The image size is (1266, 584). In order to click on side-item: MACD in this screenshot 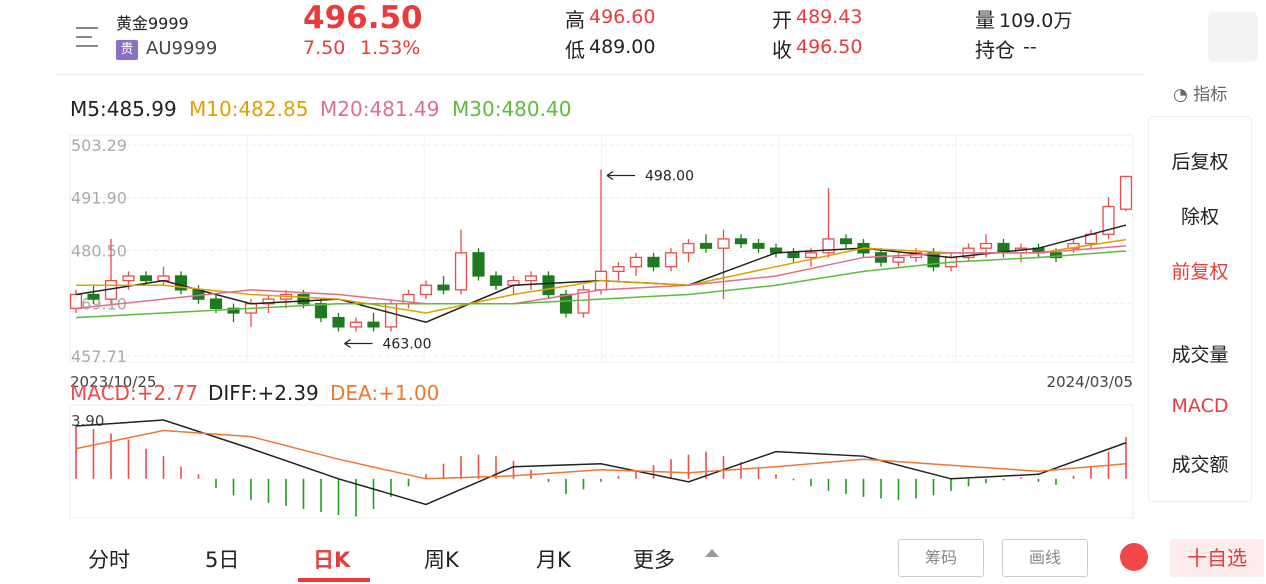, I will do `click(1200, 406)`.